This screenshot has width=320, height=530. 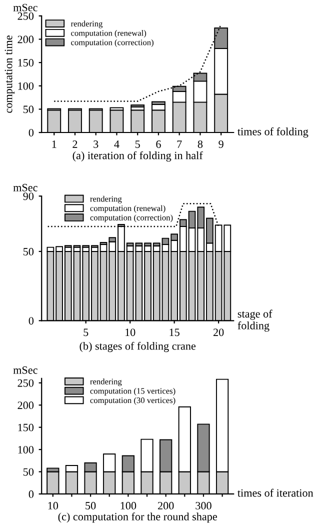 I want to click on x-tick-label: 8, so click(x=200, y=144).